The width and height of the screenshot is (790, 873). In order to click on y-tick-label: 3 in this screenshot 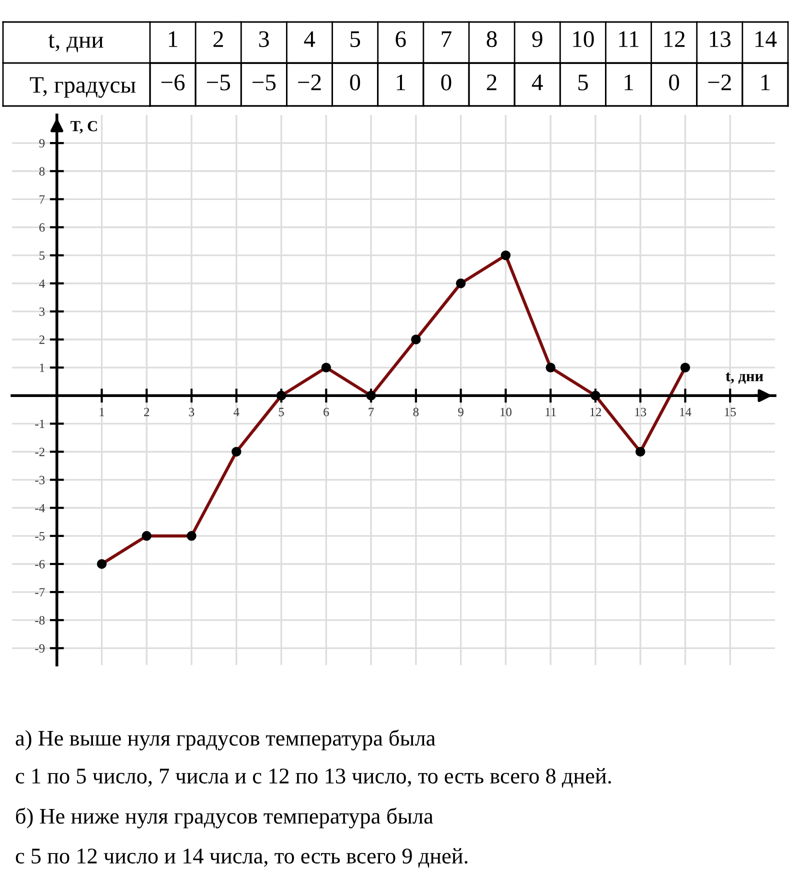, I will do `click(42, 311)`.